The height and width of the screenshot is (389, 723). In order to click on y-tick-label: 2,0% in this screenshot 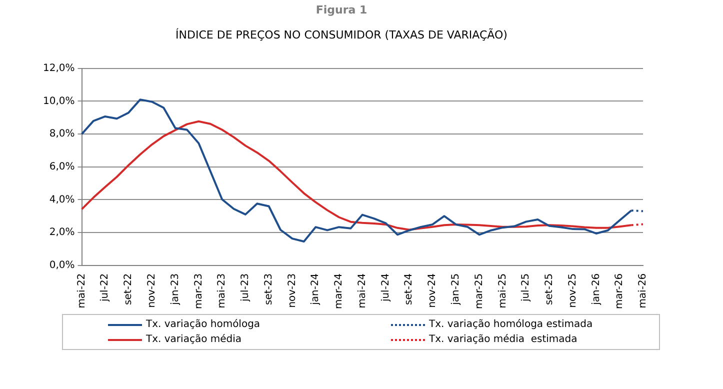, I will do `click(62, 232)`.